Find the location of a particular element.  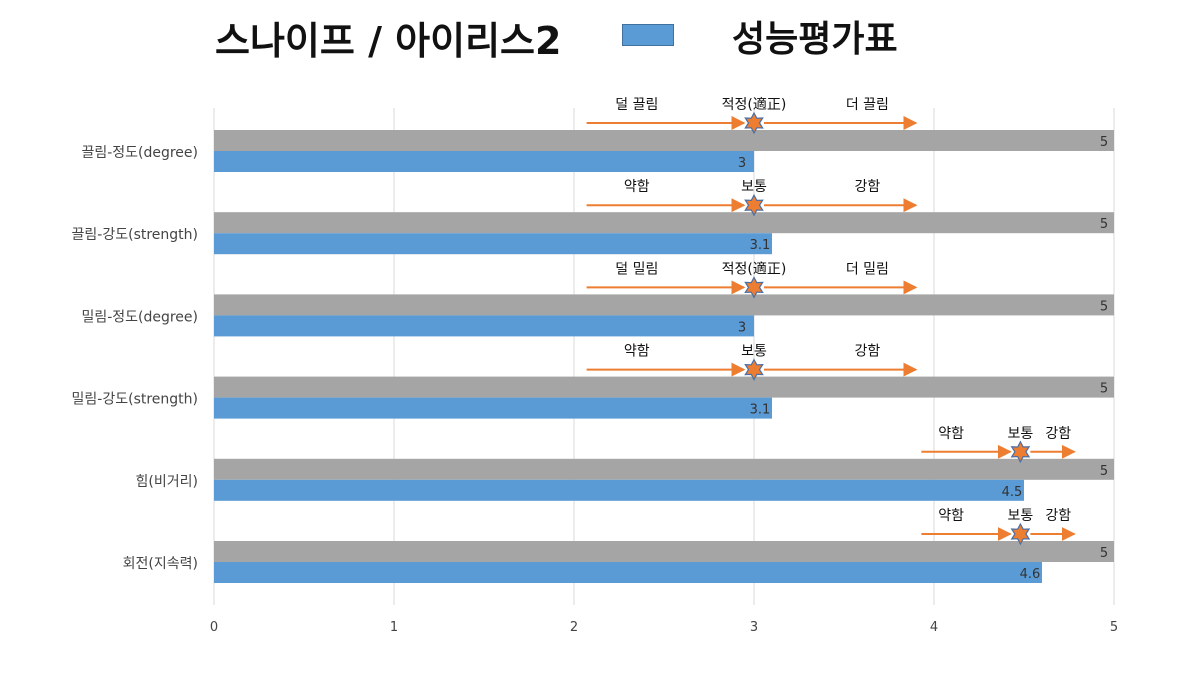

scale-right-label: 더 끌림 is located at coordinates (867, 105).